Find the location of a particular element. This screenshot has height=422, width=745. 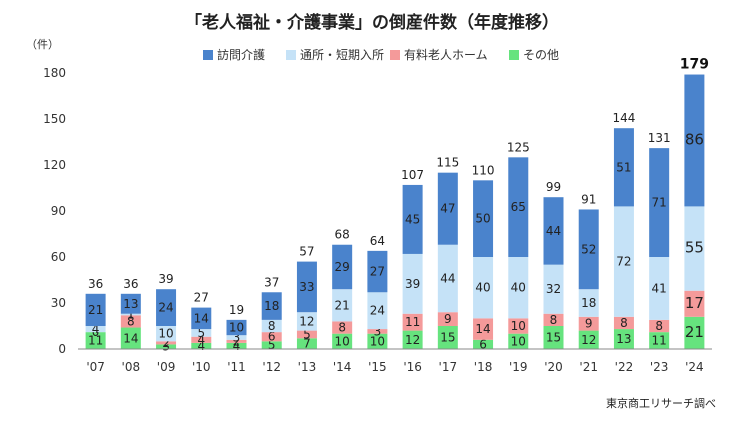

segment-label: 5 is located at coordinates (201, 333).